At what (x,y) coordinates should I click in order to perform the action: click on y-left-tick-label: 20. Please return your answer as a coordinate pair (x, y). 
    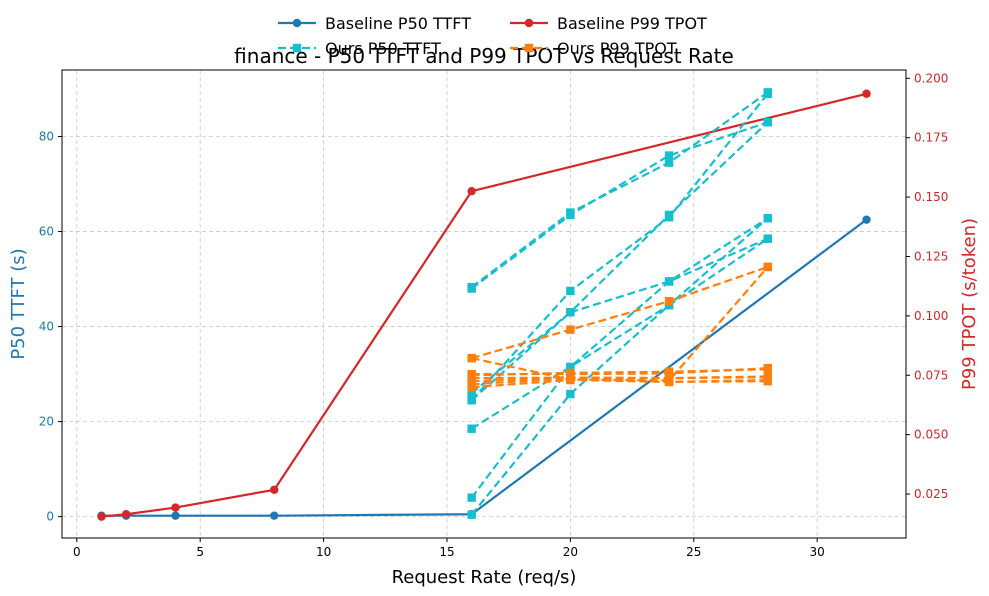
    Looking at the image, I should click on (46, 422).